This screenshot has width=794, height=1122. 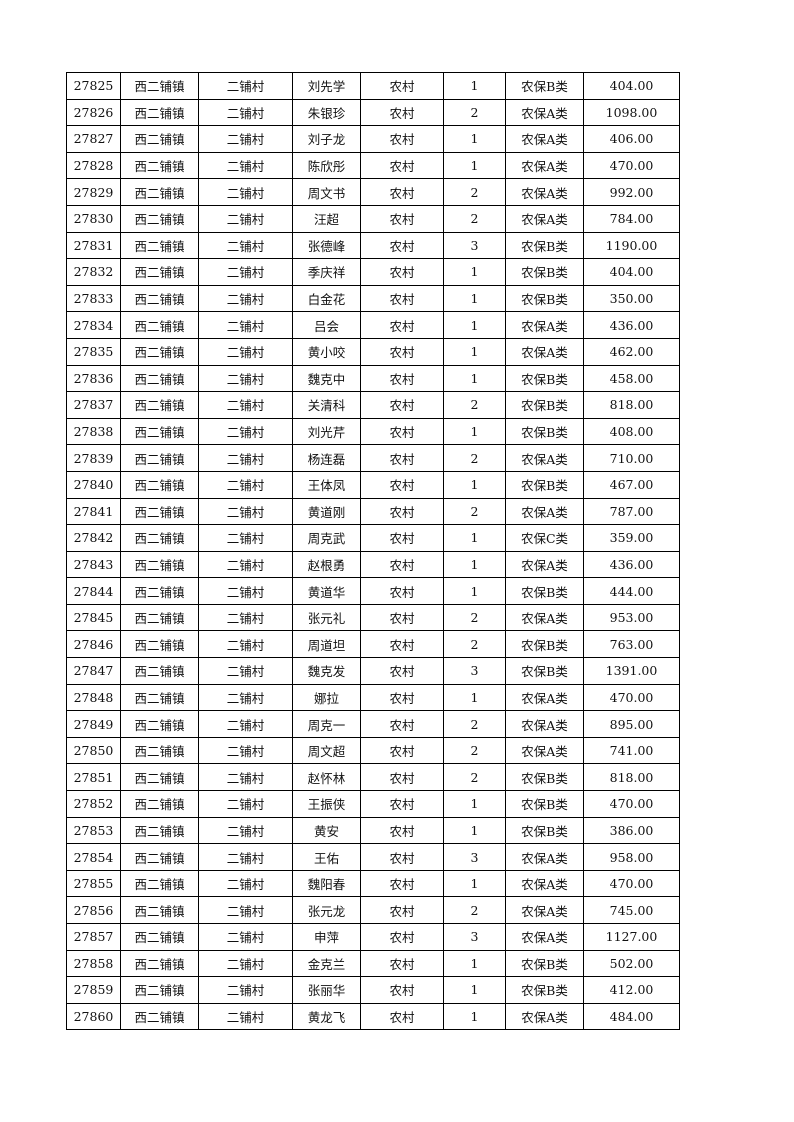 What do you see at coordinates (326, 697) in the screenshot?
I see `name-cell: 娜拉` at bounding box center [326, 697].